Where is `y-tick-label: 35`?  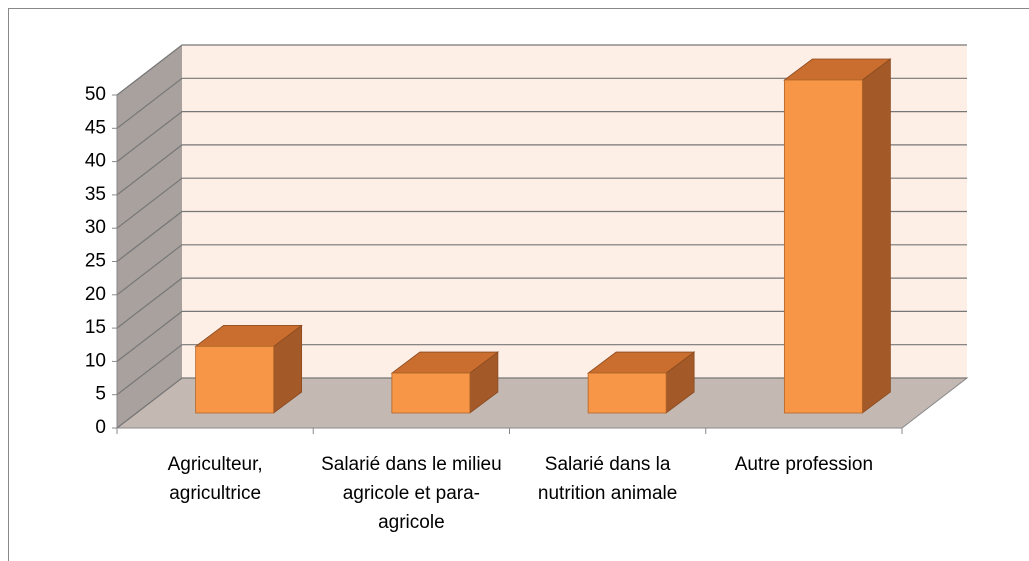 y-tick-label: 35 is located at coordinates (95, 194).